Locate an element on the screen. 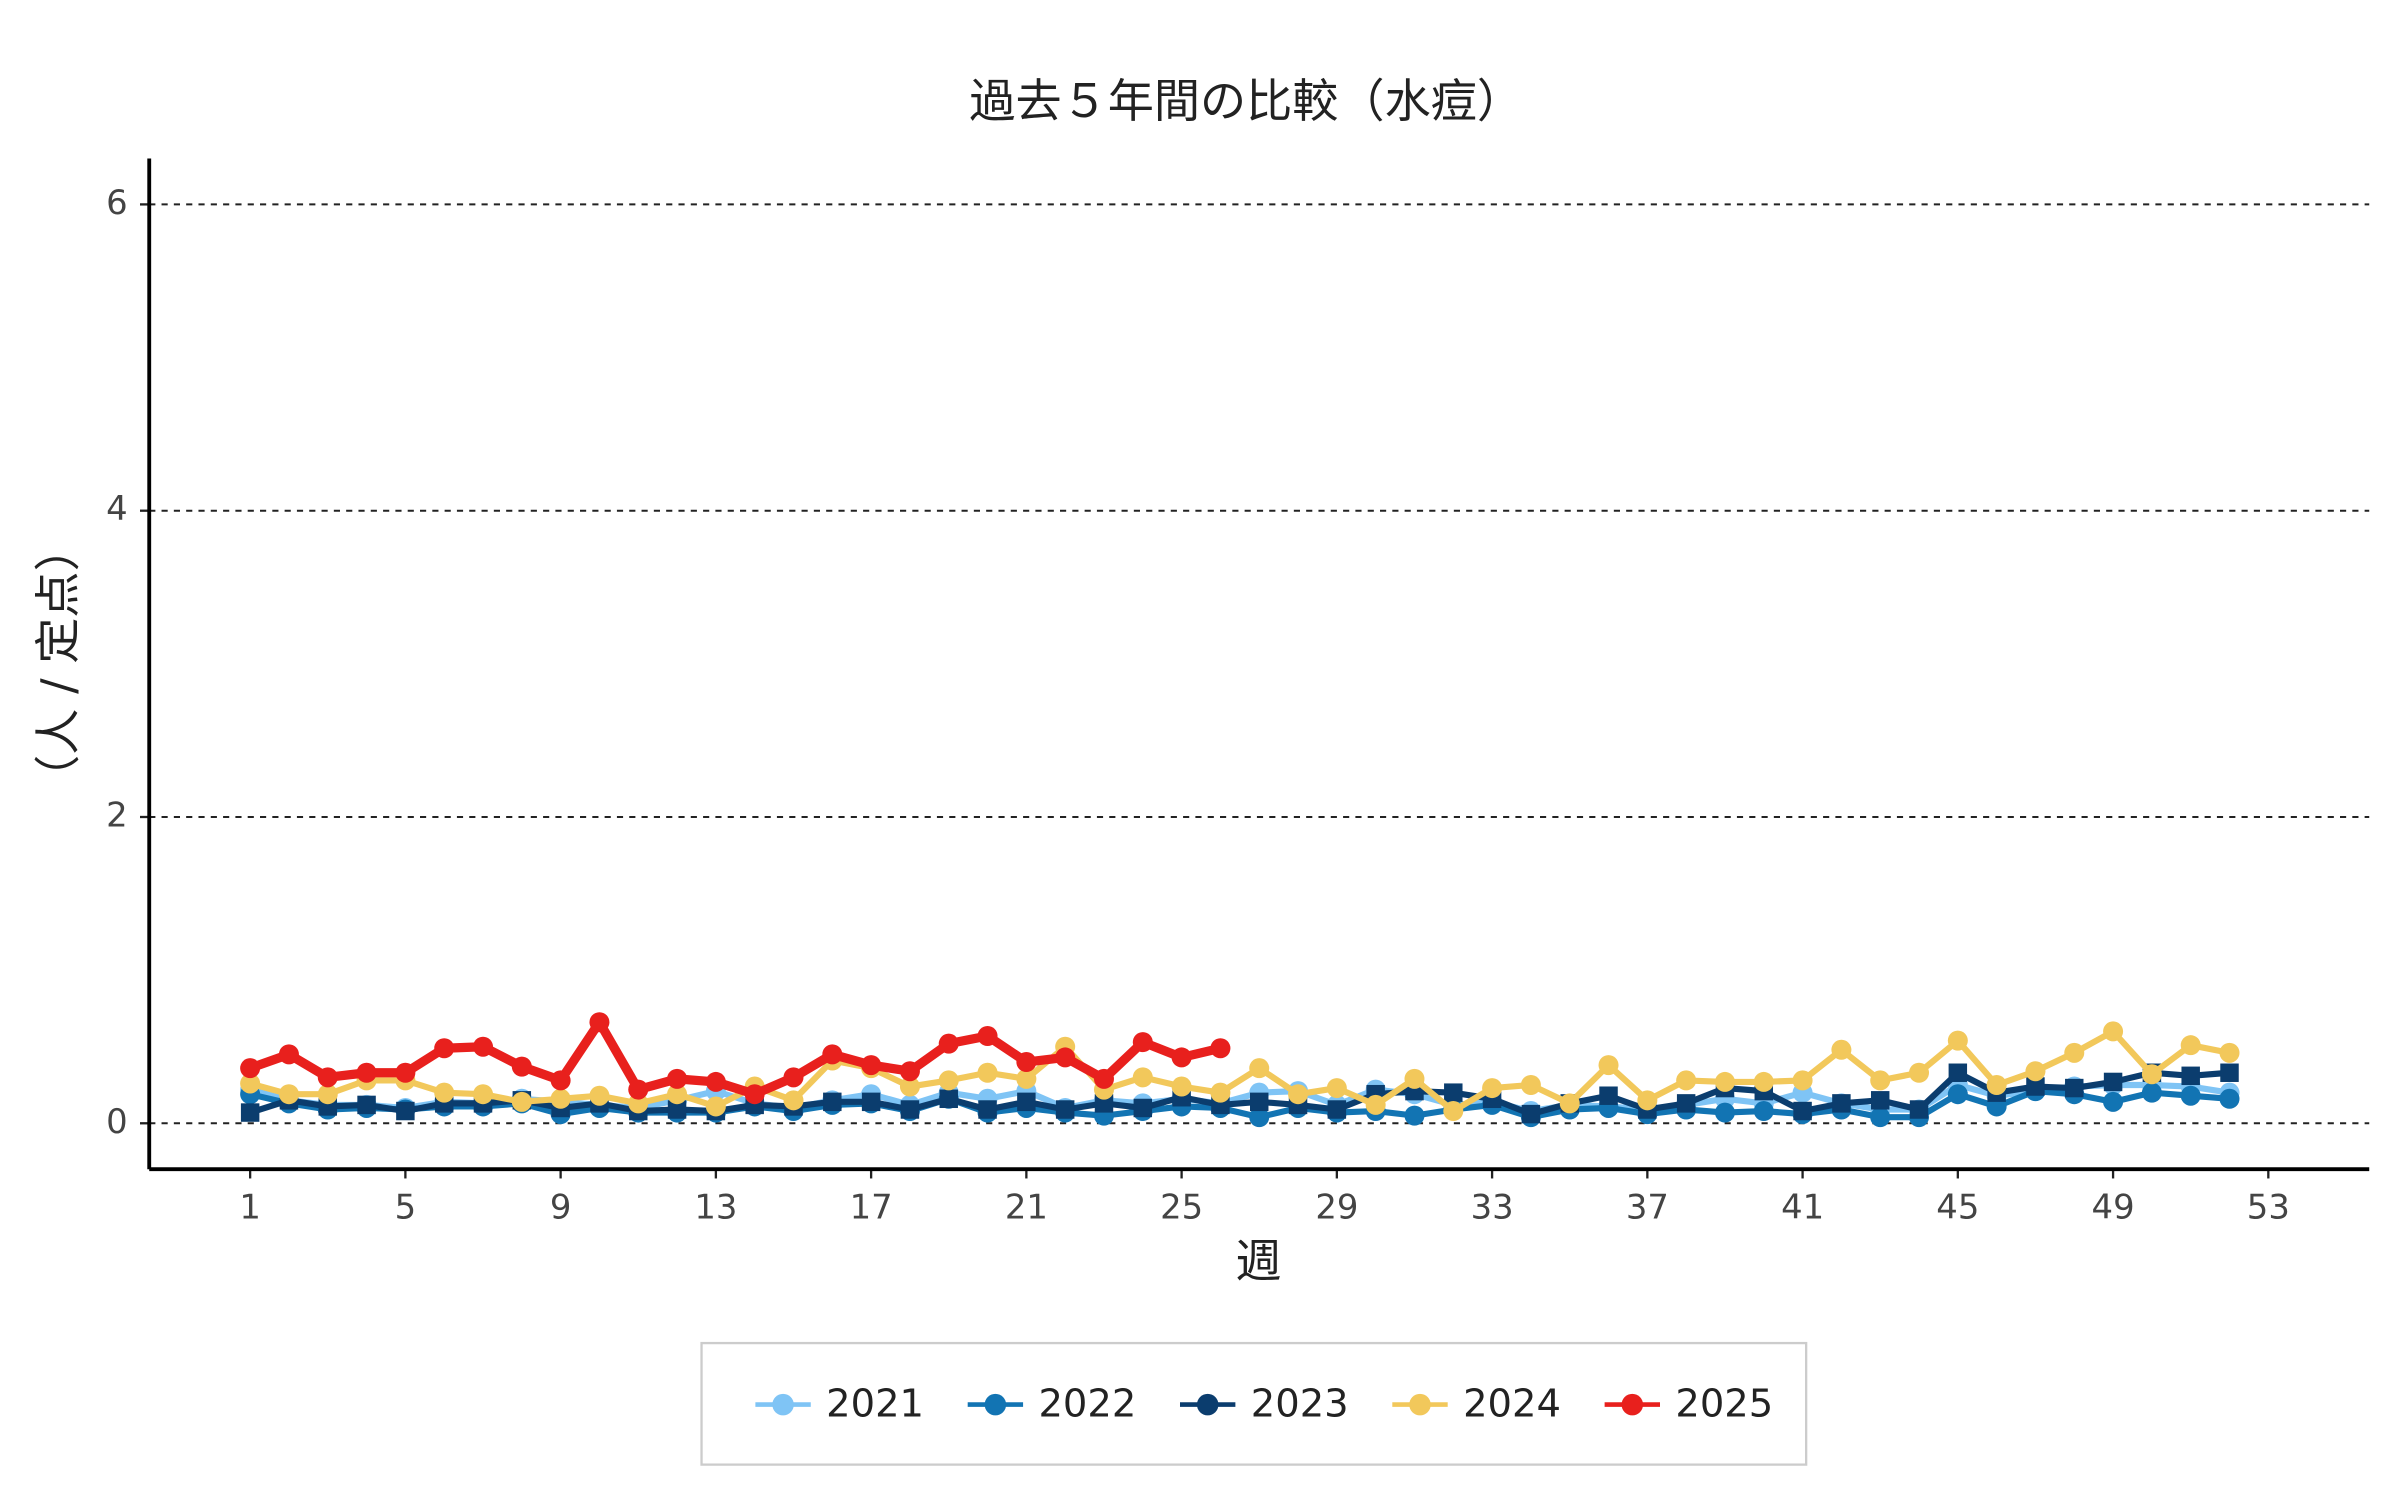  x-tick-label: 53 is located at coordinates (2268, 1207).